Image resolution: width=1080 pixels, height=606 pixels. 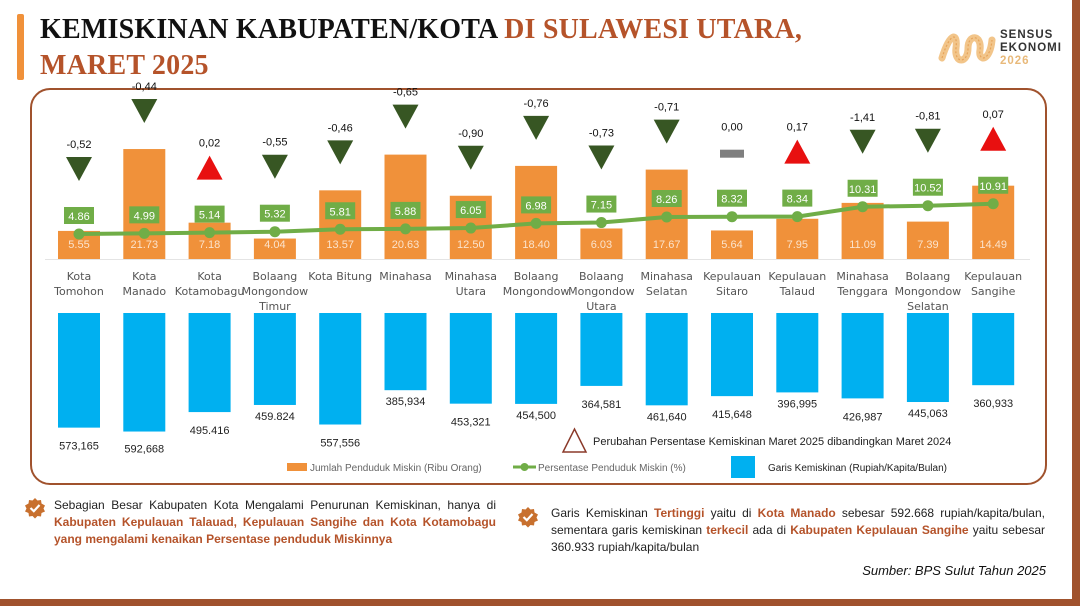 What do you see at coordinates (769, 530) in the screenshot?
I see `note-right-text: ada di` at bounding box center [769, 530].